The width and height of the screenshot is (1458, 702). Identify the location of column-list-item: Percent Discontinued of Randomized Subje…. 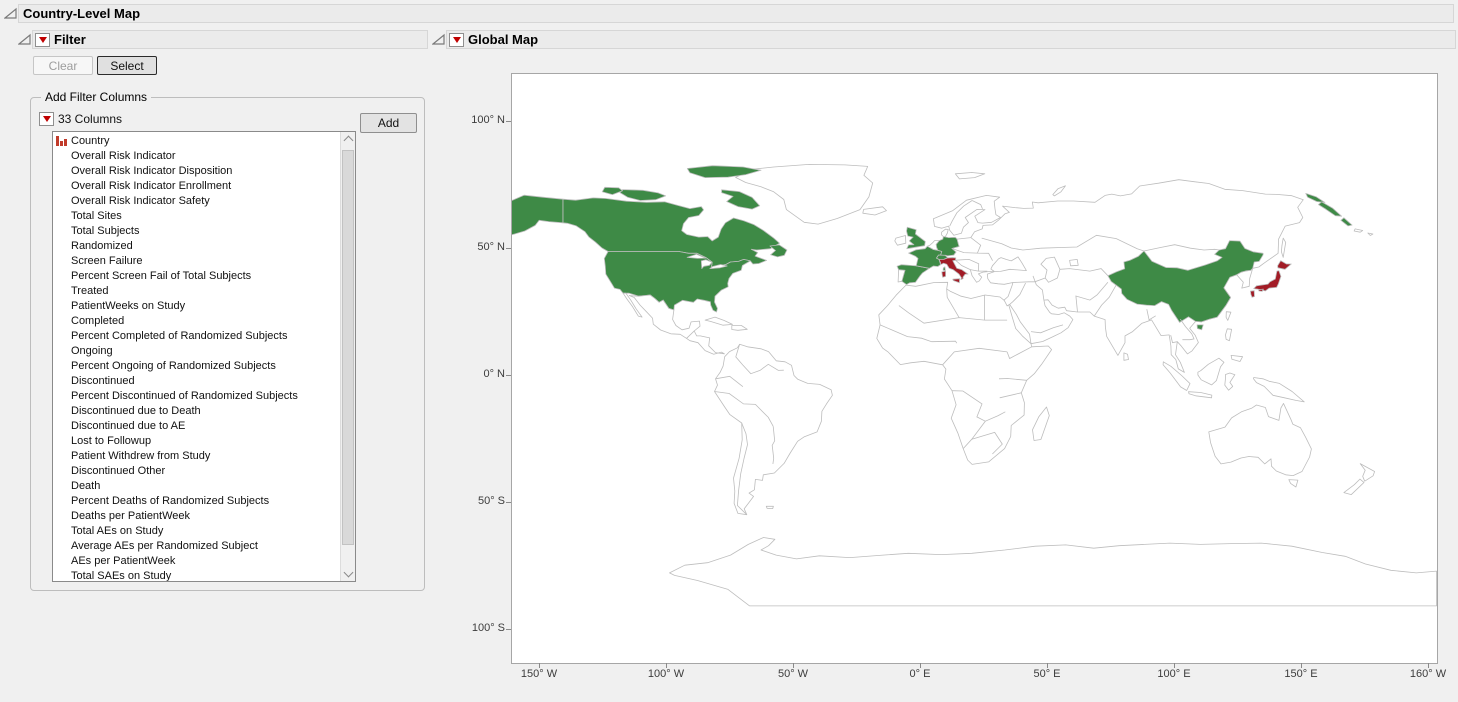
(196, 395).